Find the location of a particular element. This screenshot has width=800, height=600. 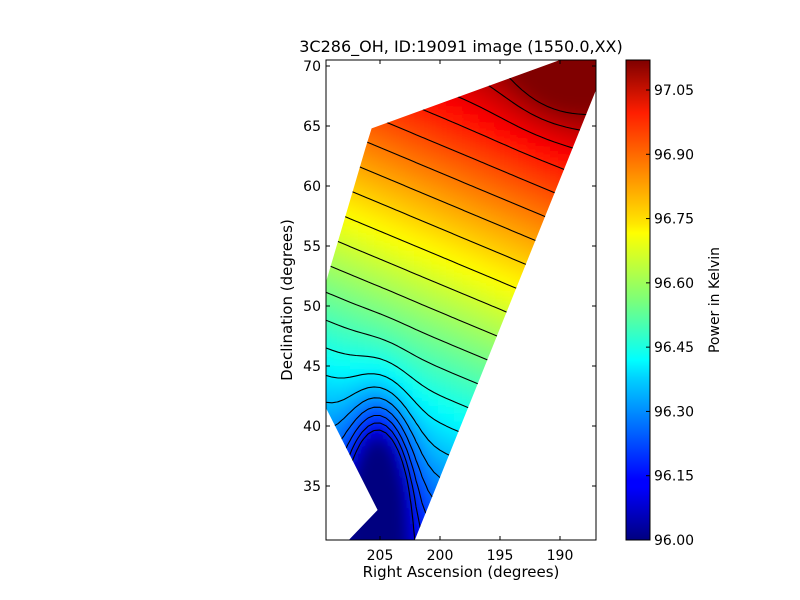

x-axis-label: Right Ascension (degrees) is located at coordinates (461, 572).